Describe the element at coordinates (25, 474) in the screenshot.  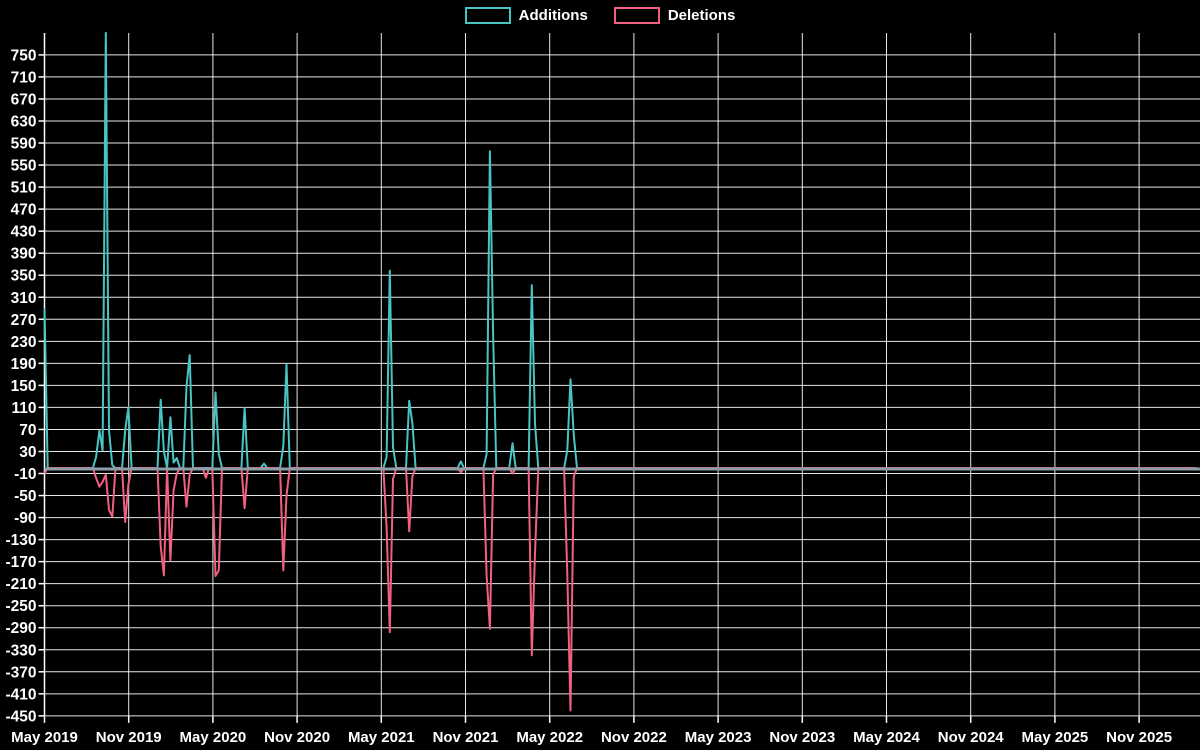
I see `y-axis-label: -10` at that location.